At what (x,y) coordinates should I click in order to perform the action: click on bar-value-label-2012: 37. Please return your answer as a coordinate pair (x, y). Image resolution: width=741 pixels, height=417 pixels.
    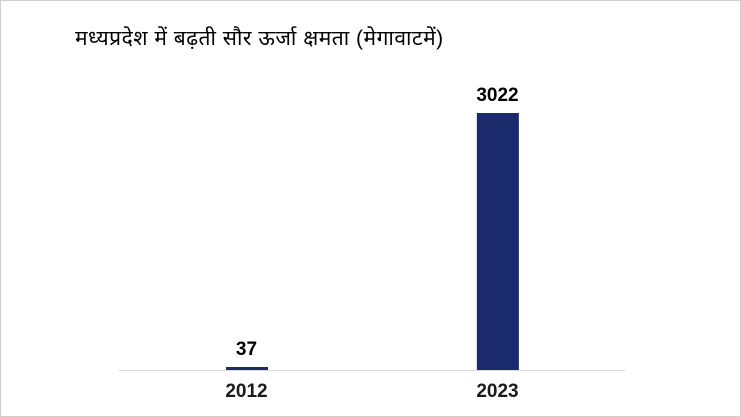
    Looking at the image, I should click on (246, 349).